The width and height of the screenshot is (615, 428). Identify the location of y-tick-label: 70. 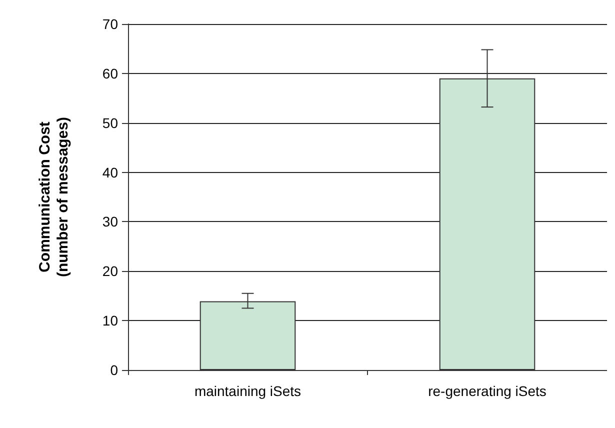
(110, 24).